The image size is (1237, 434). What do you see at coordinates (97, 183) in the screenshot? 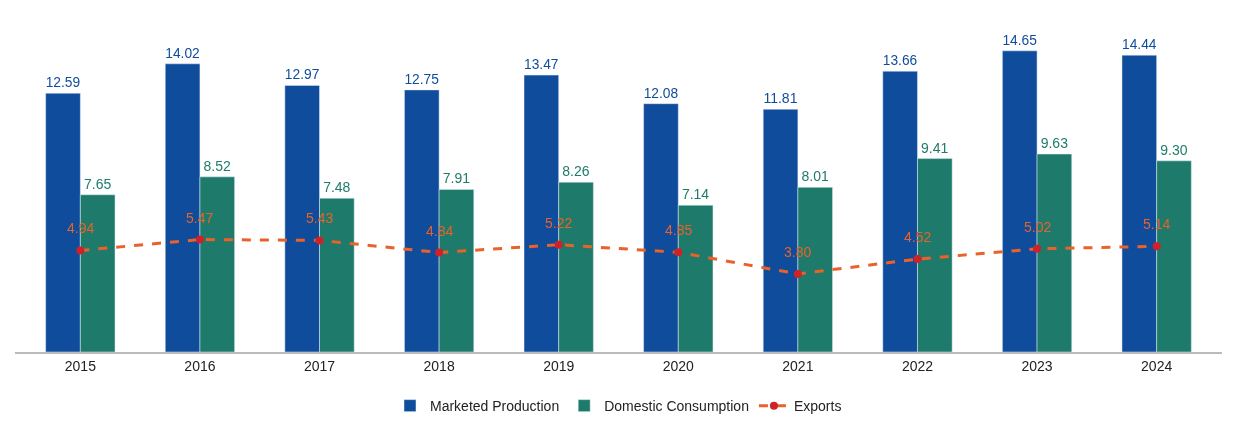
I see `data-label: 7.65` at bounding box center [97, 183].